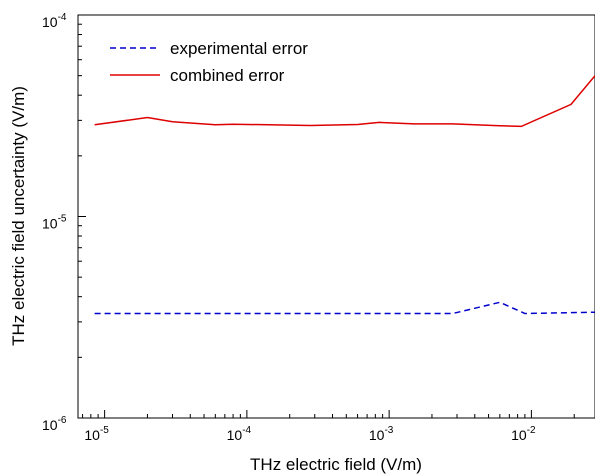 The height and width of the screenshot is (476, 595). I want to click on x-tick-label: 10⁻², so click(523, 434).